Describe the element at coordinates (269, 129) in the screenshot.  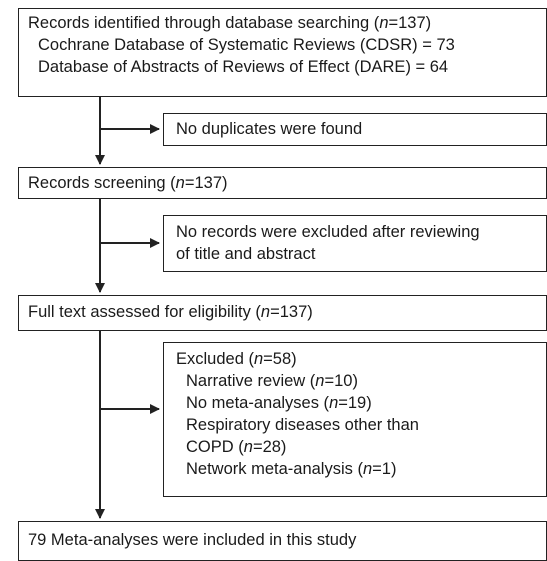
I see `duplicates-text: No duplicates were found` at that location.